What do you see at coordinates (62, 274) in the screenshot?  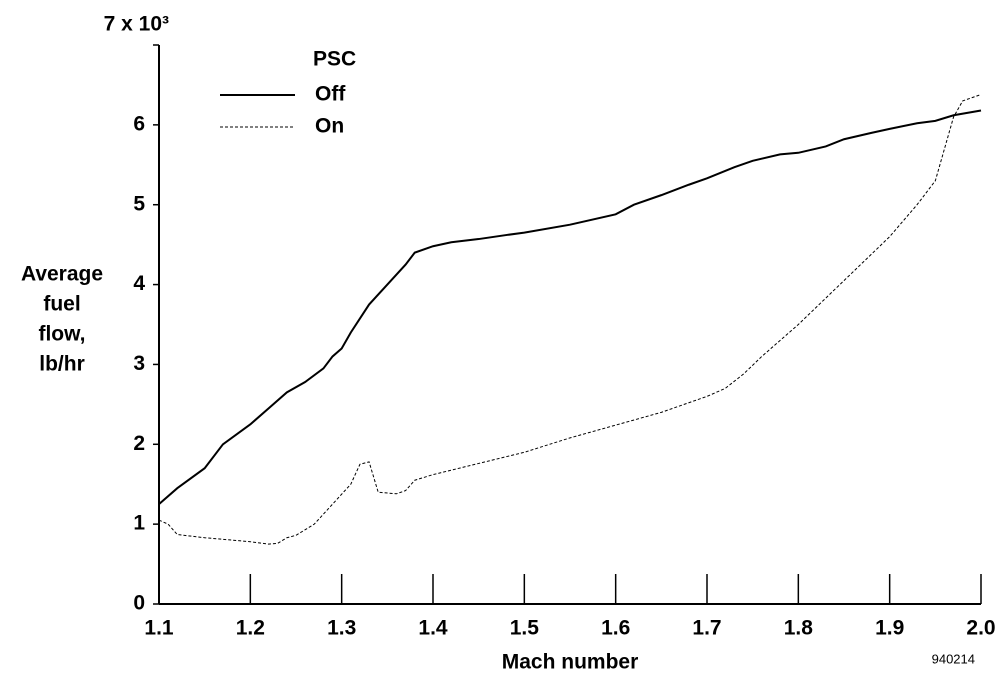 I see `y-axis-label: Average` at bounding box center [62, 274].